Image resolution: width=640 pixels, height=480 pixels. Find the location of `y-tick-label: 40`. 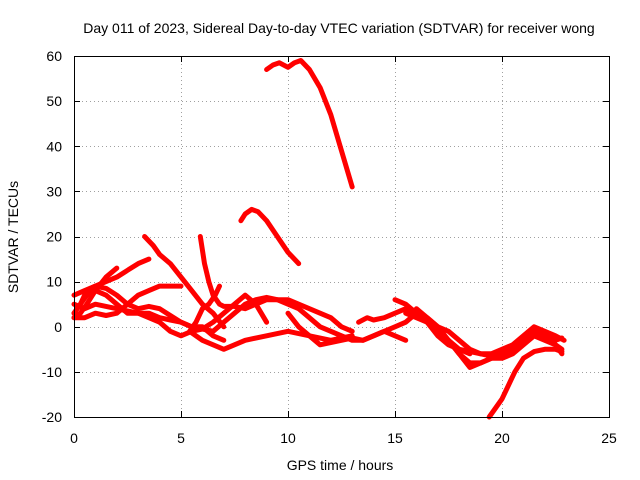

y-tick-label: 40 is located at coordinates (54, 146).